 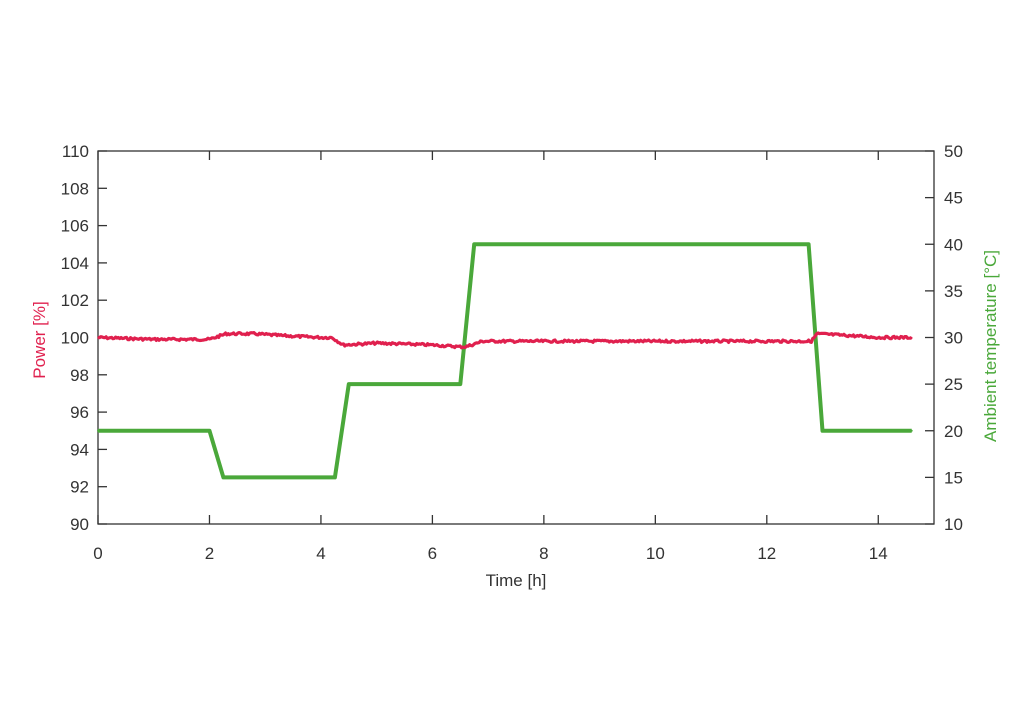 I want to click on right-y-axis-title: Ambient temperature [°C], so click(x=990, y=346).